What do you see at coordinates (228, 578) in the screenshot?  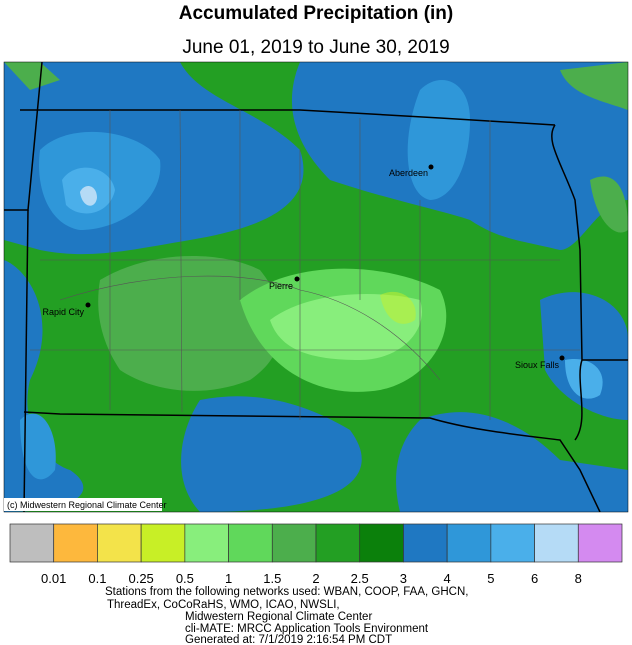 I see `legend-label: 1` at bounding box center [228, 578].